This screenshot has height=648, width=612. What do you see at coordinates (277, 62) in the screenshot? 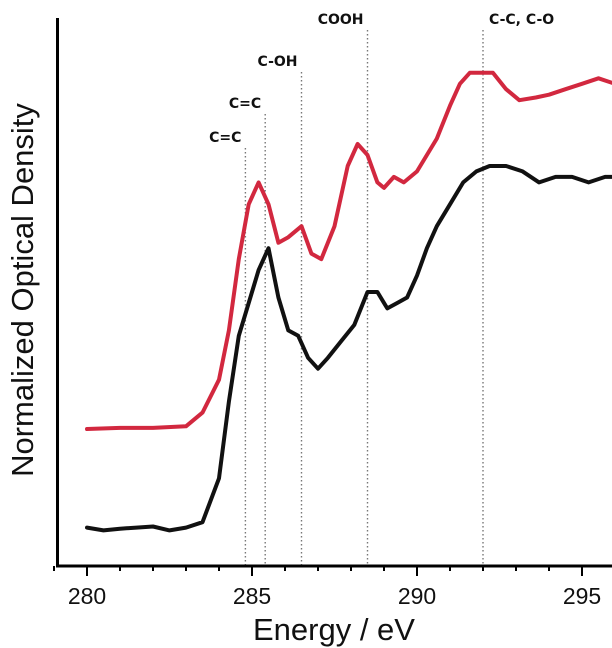
I see `annotation-label: C-OH` at bounding box center [277, 62].